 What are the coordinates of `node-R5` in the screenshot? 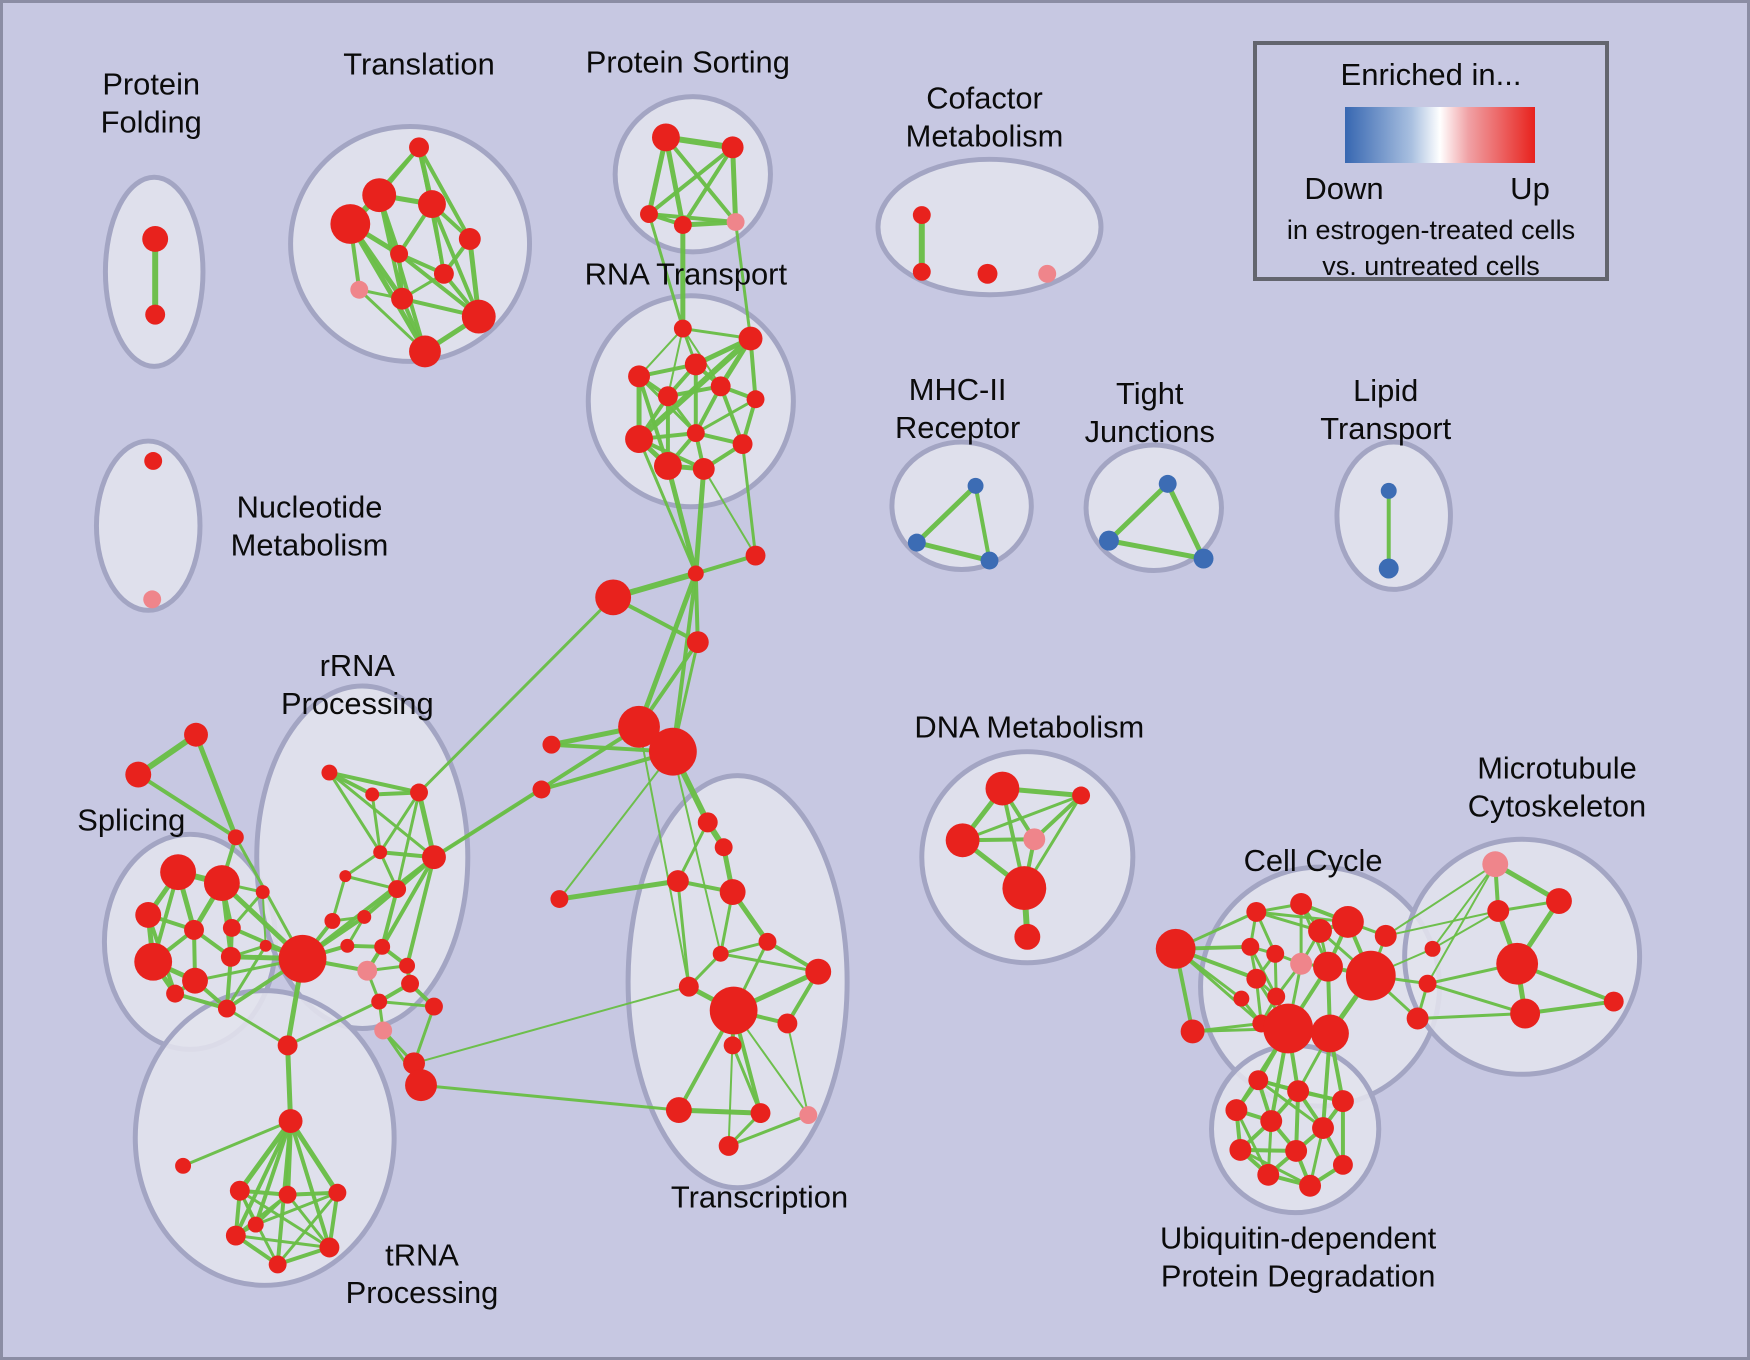 It's located at (434, 857).